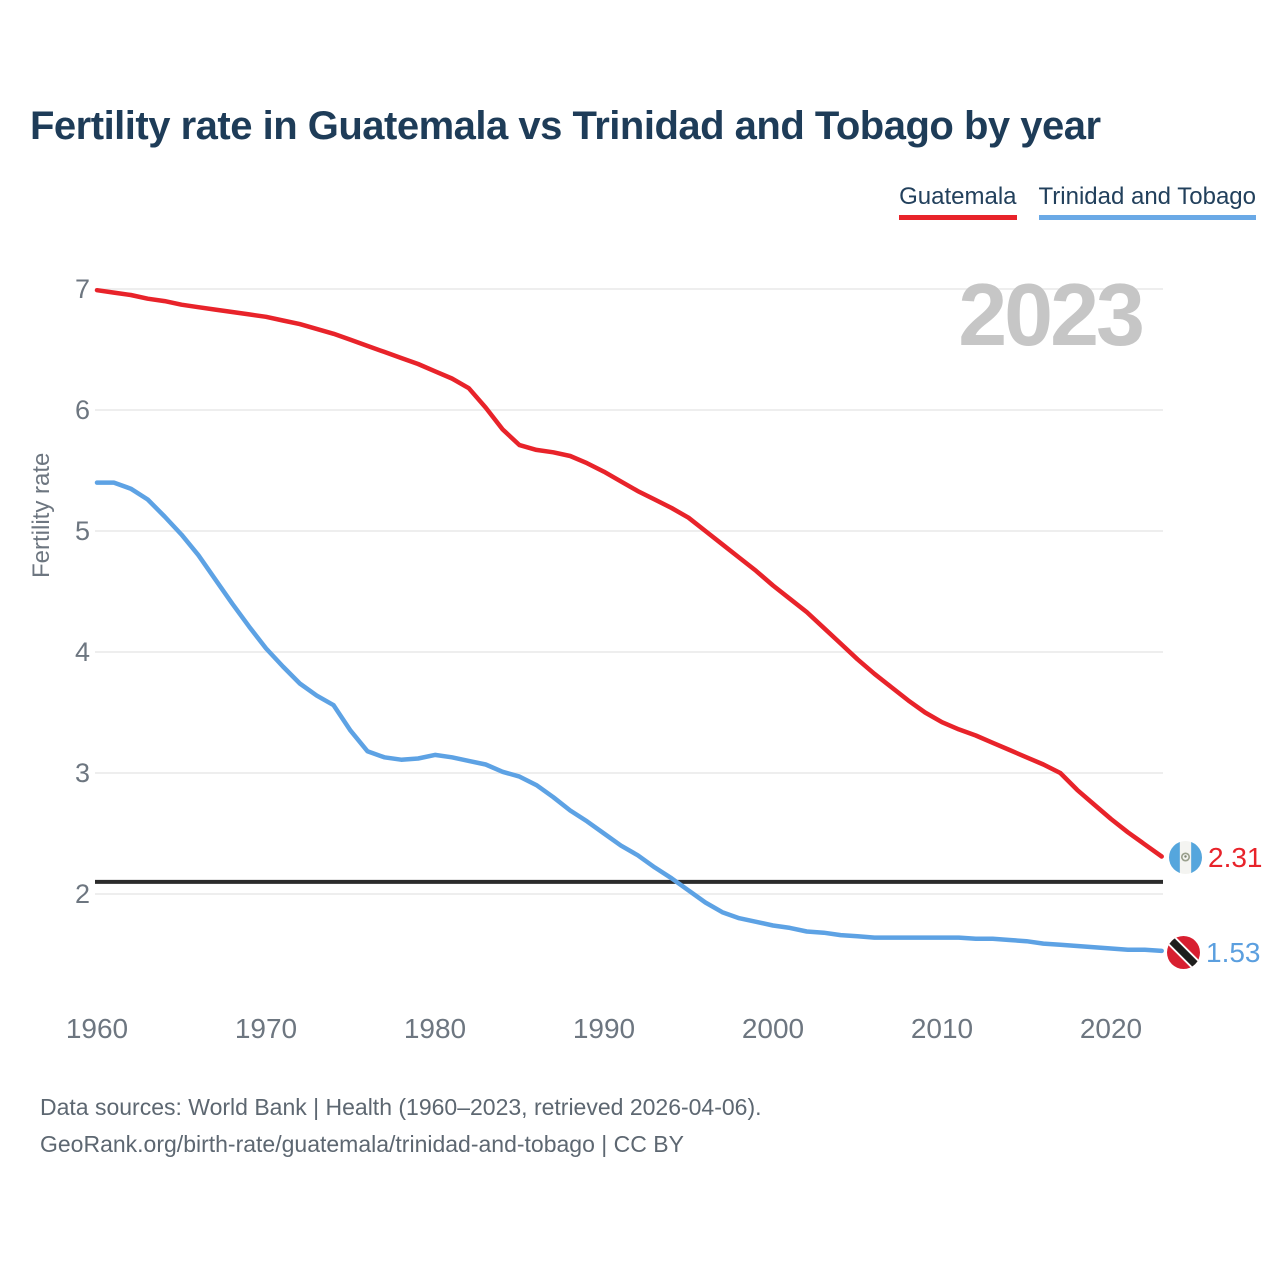 This screenshot has width=1280, height=1280. Describe the element at coordinates (958, 201) in the screenshot. I see `legend-item-guatemala: Guatemala` at that location.